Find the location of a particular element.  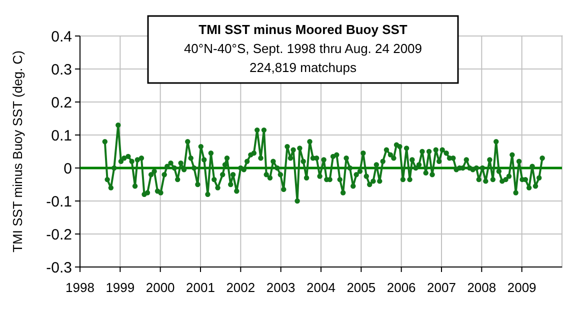

annotation: 224,819 matchups is located at coordinates (303, 67).